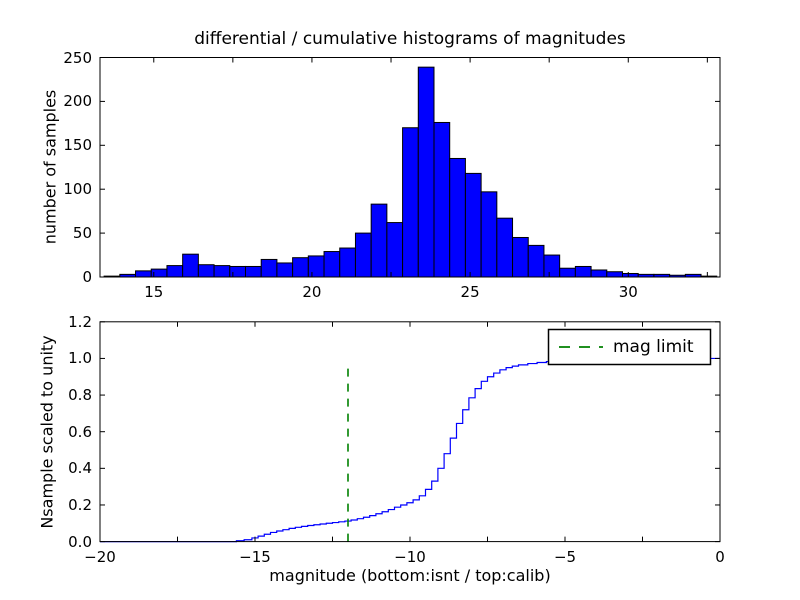  What do you see at coordinates (80, 468) in the screenshot?
I see `y-tick-label: 0.4` at bounding box center [80, 468].